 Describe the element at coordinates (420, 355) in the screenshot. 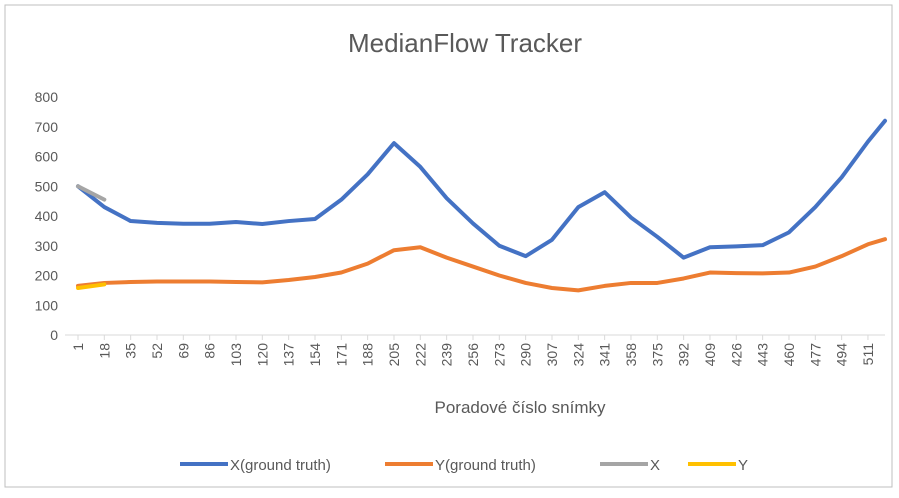

I see `x-tick-label: 222` at that location.